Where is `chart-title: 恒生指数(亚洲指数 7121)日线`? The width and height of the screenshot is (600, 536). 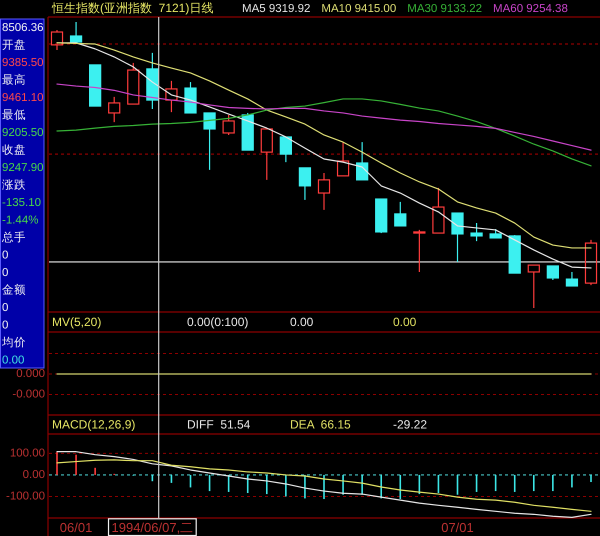
chart-title: 恒生指数(亚洲指数 7121)日线 is located at coordinates (132, 8).